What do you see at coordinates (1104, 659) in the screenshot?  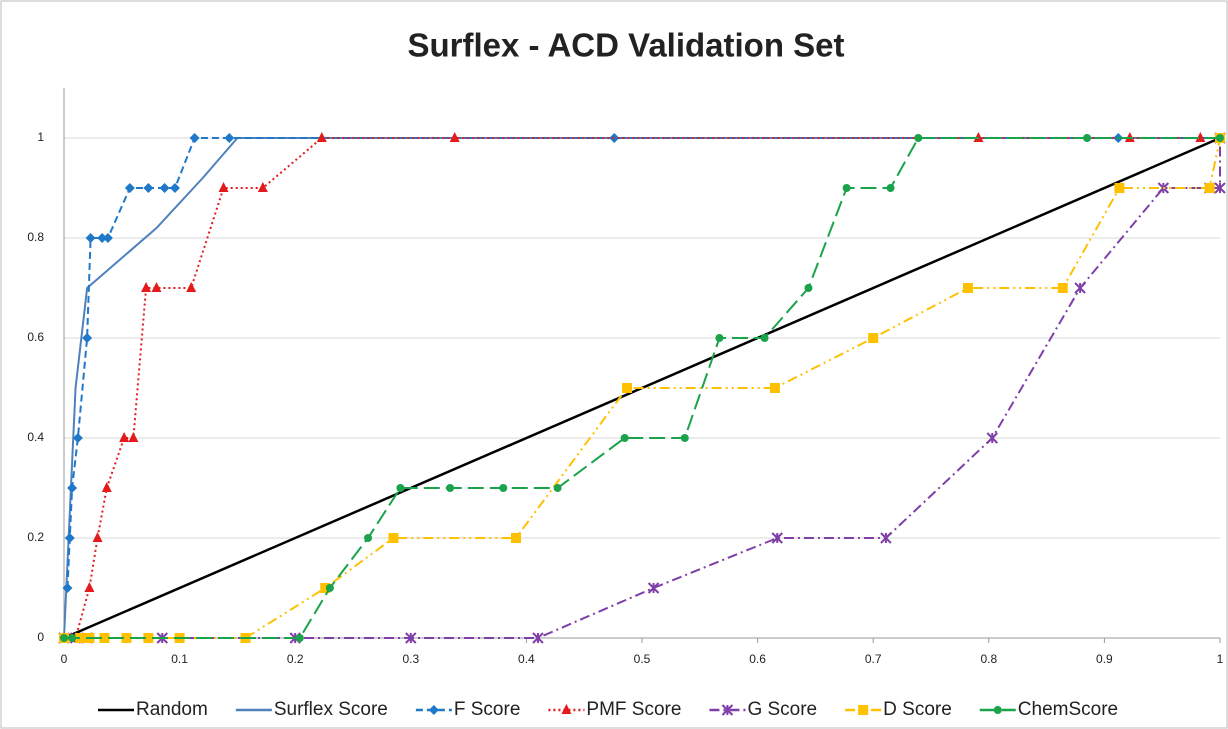 I see `x-tick-label: 0.9` at bounding box center [1104, 659].